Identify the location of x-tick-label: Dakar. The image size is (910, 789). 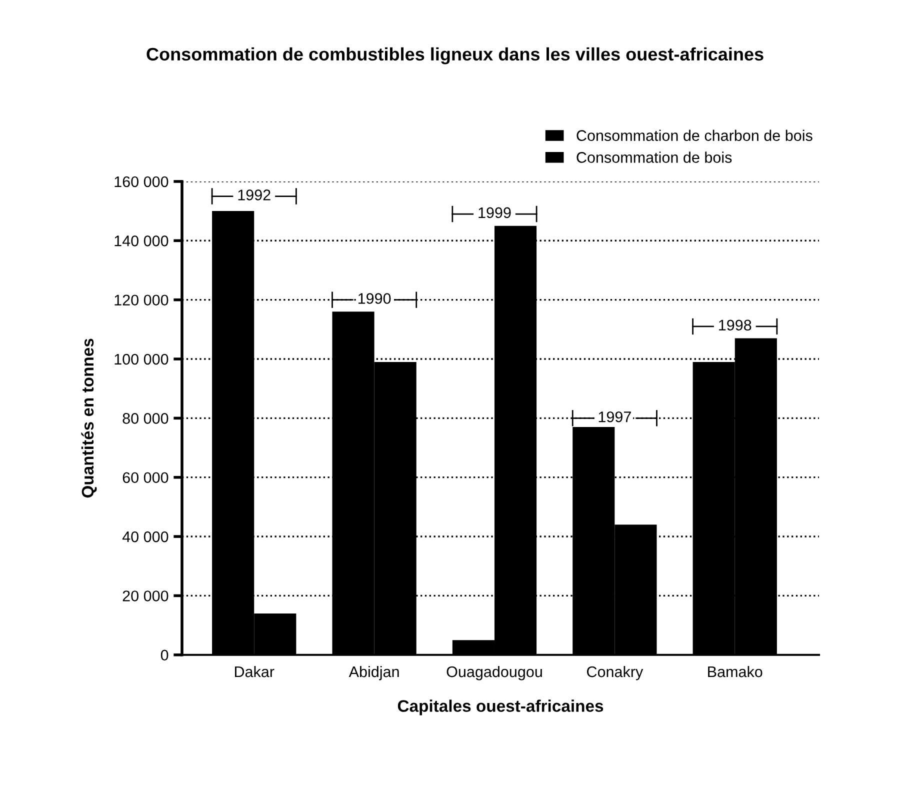
(254, 672).